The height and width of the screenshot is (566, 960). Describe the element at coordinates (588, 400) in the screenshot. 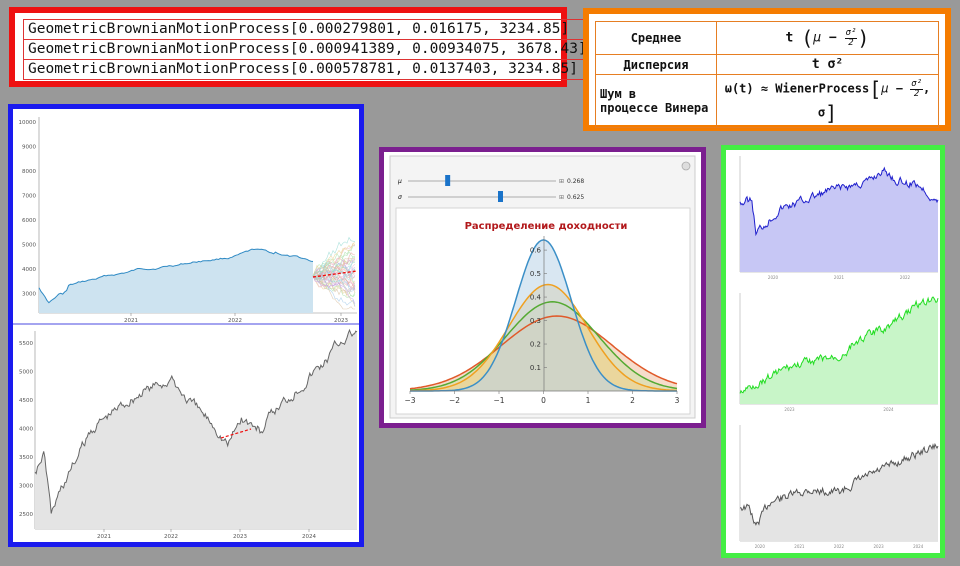

I see `x-tick-label: 1` at that location.